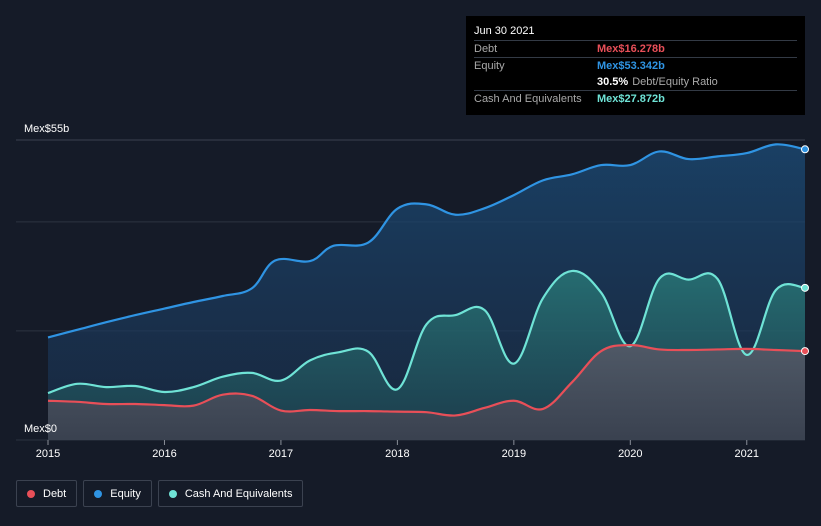 This screenshot has height=526, width=821. What do you see at coordinates (397, 454) in the screenshot?
I see `x-tick-label-2018: 2018` at bounding box center [397, 454].